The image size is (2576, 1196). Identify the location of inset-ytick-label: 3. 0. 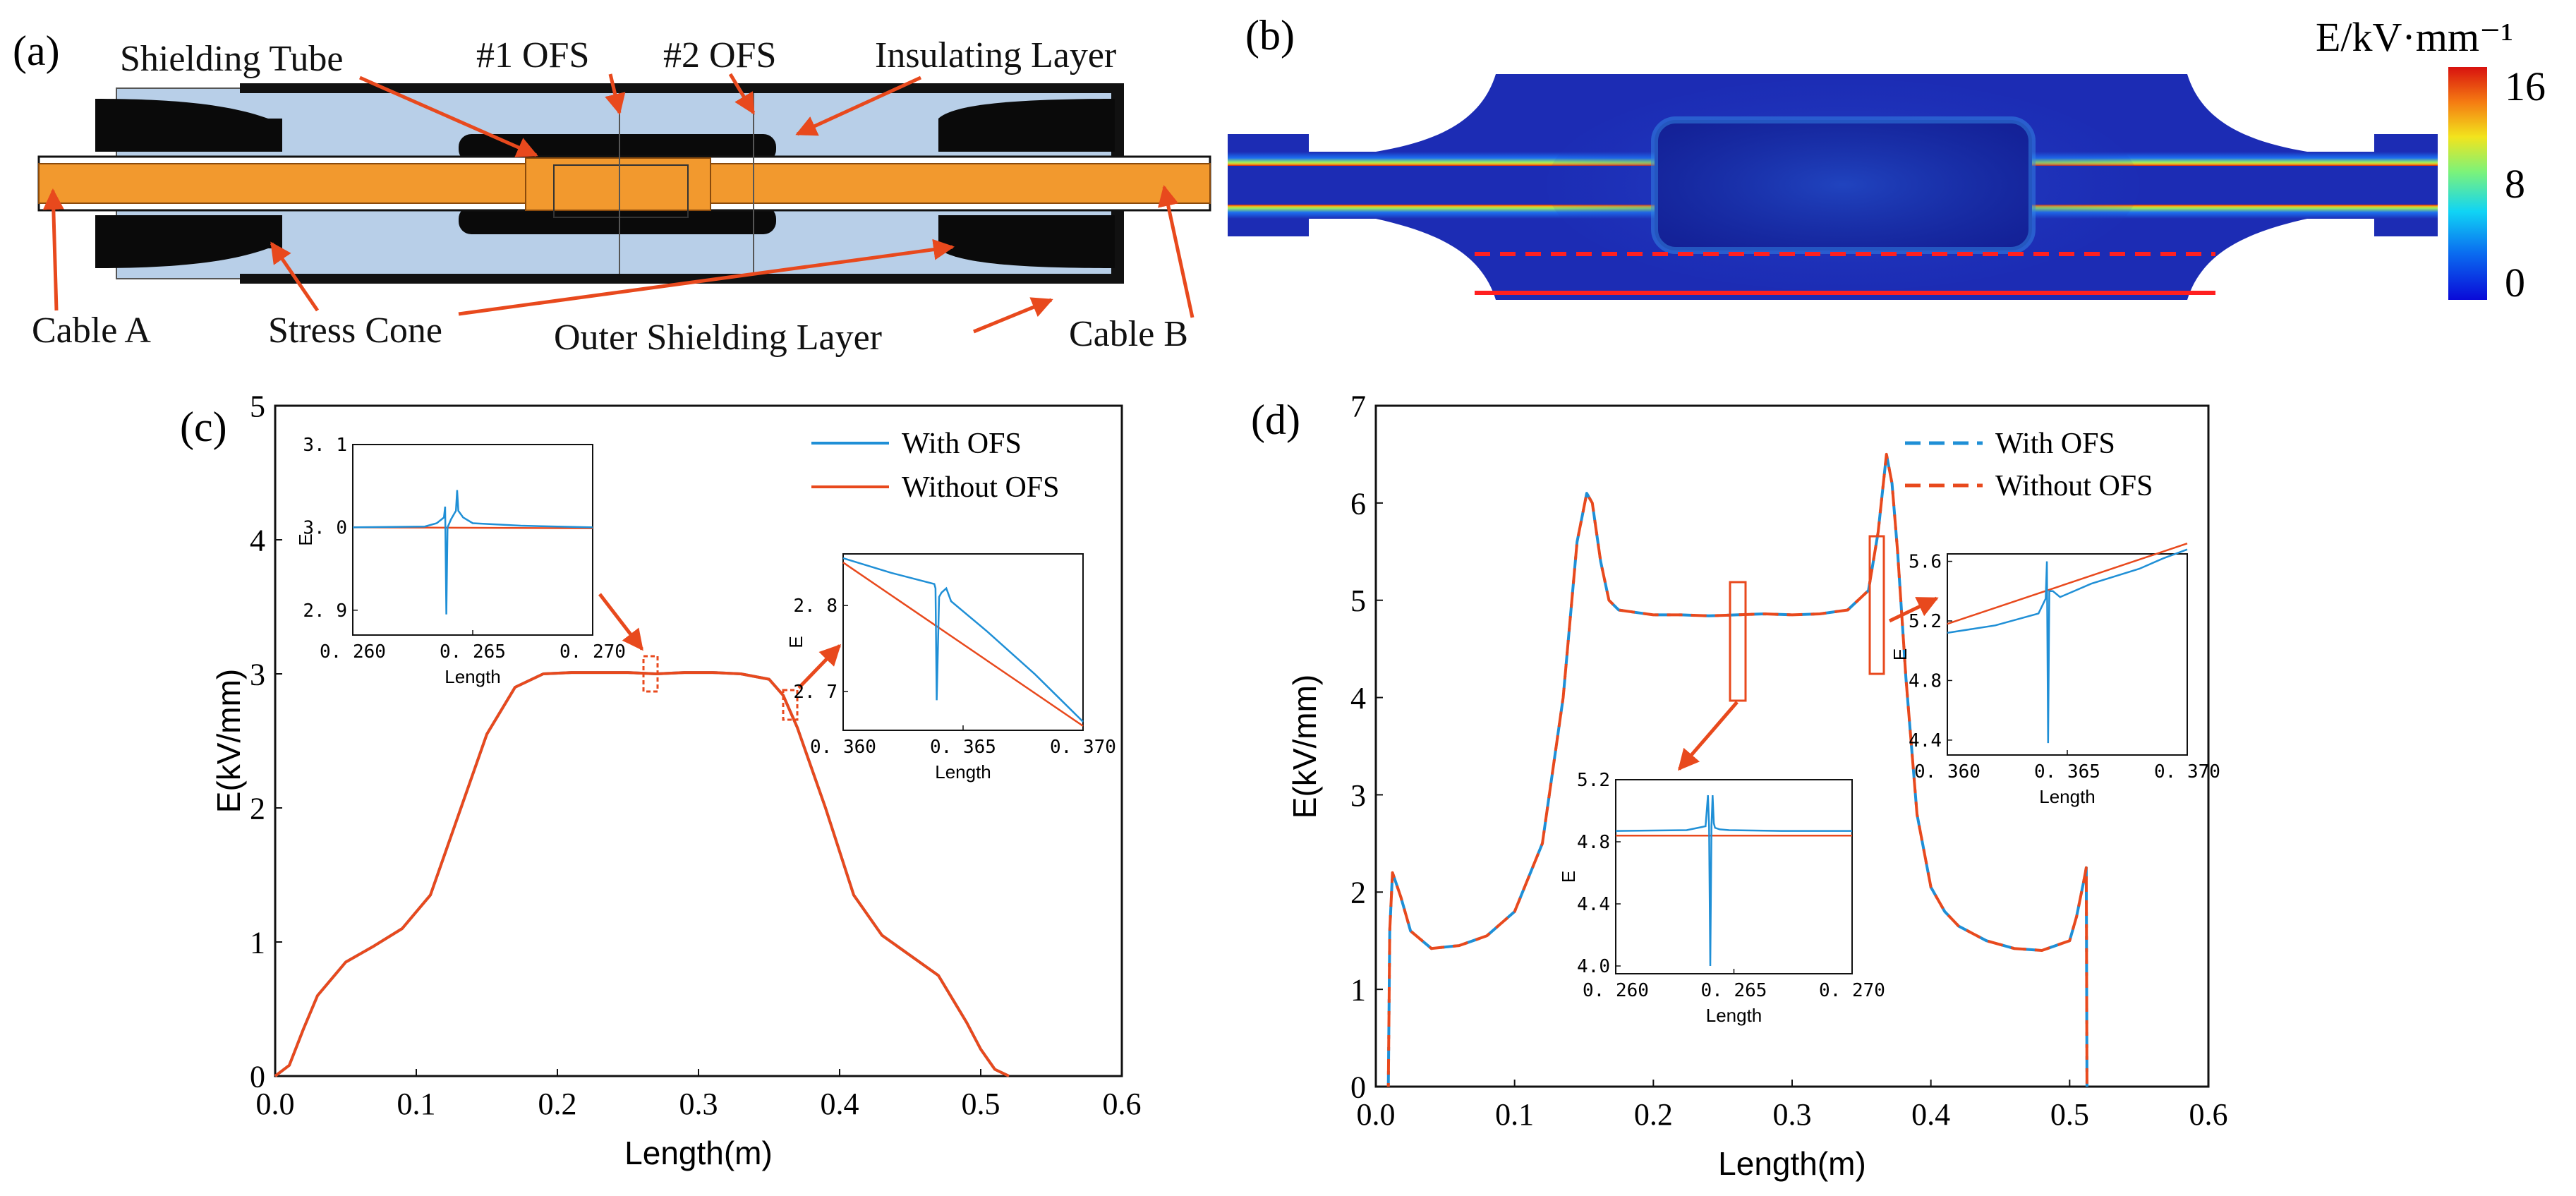
(325, 528).